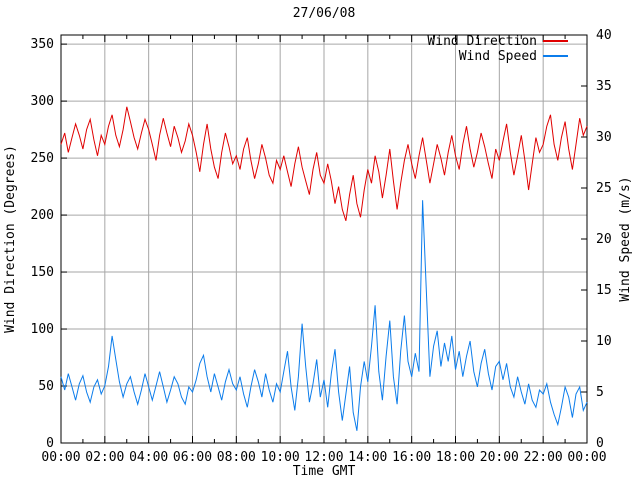  What do you see at coordinates (236, 457) in the screenshot?
I see `x-tick-label: 08:00` at bounding box center [236, 457].